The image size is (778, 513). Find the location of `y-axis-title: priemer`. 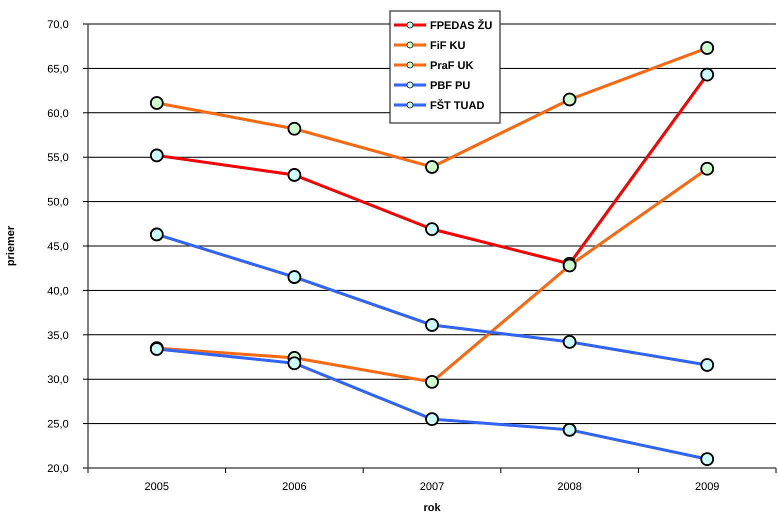

y-axis-title: priemer is located at coordinates (11, 245).